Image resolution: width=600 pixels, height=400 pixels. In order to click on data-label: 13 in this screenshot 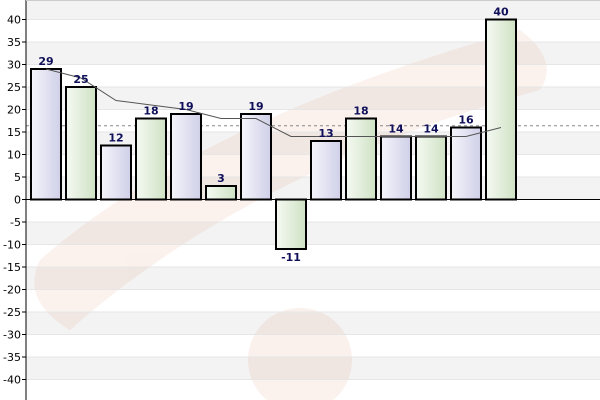, I will do `click(325, 133)`.